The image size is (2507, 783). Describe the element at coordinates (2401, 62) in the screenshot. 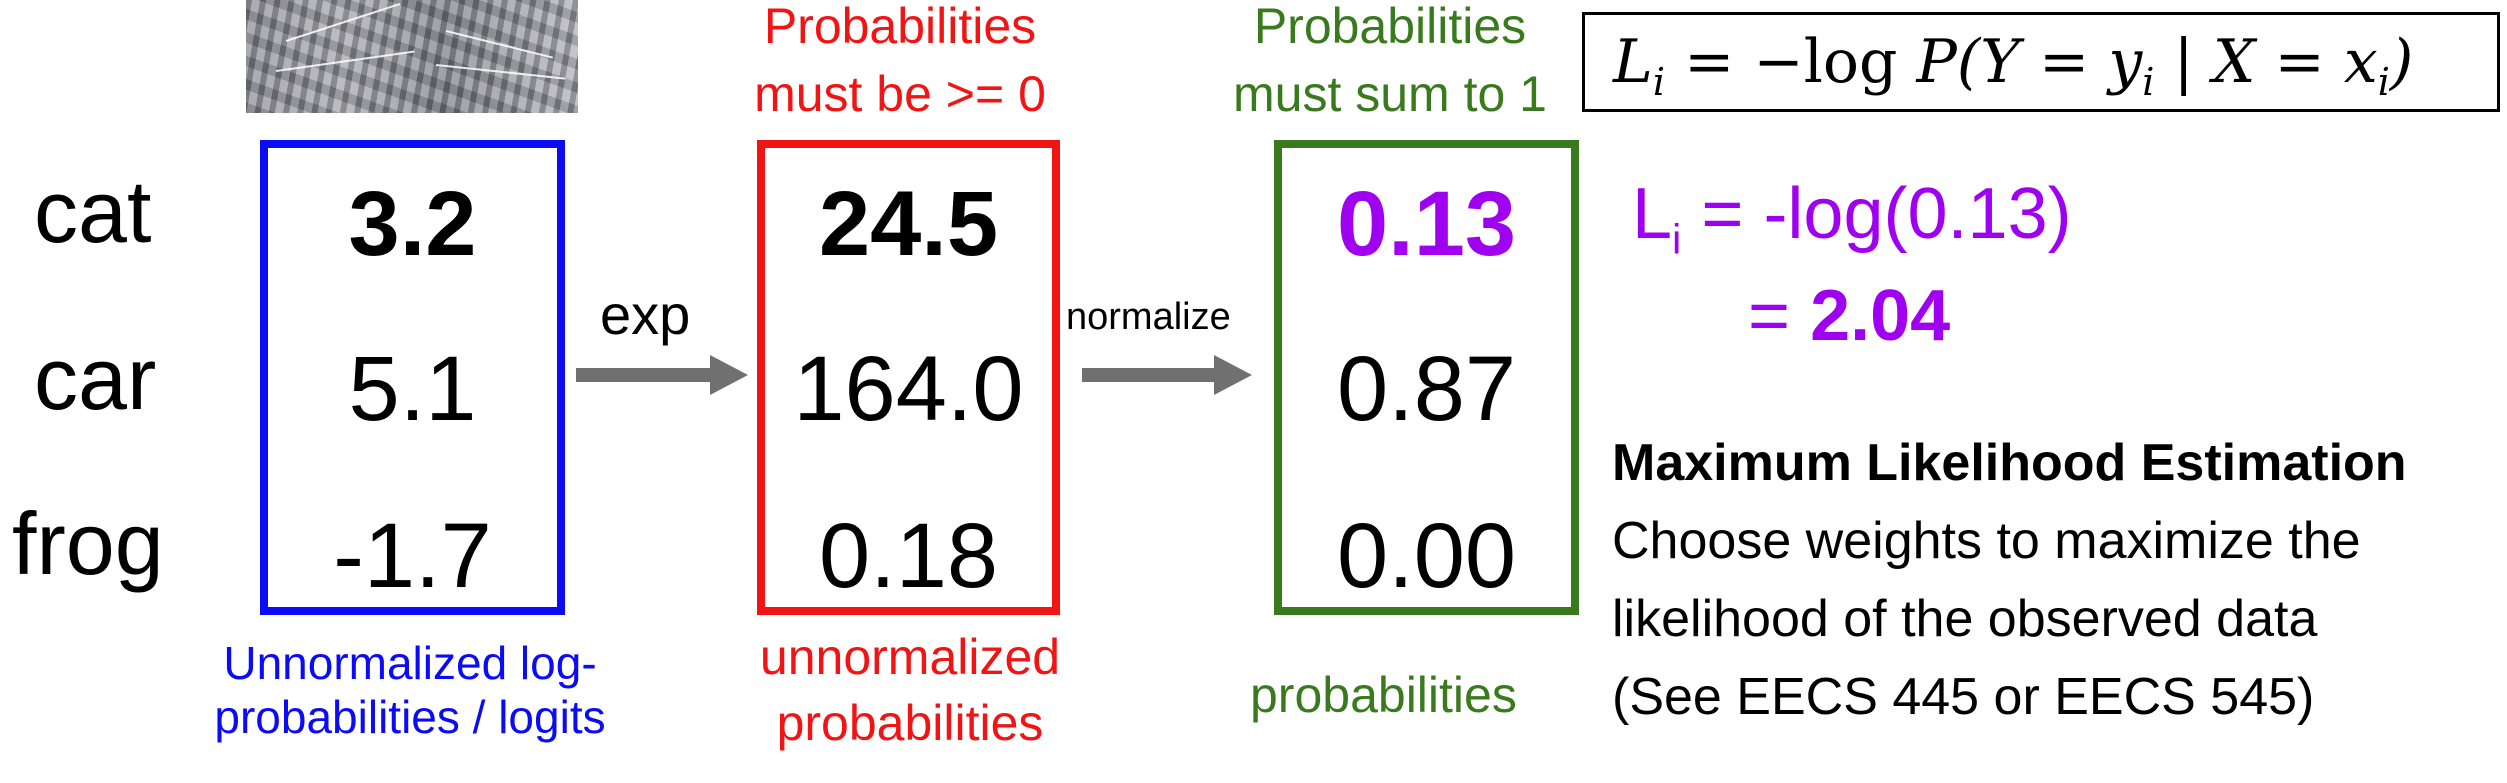

I see `formula-close: )` at that location.